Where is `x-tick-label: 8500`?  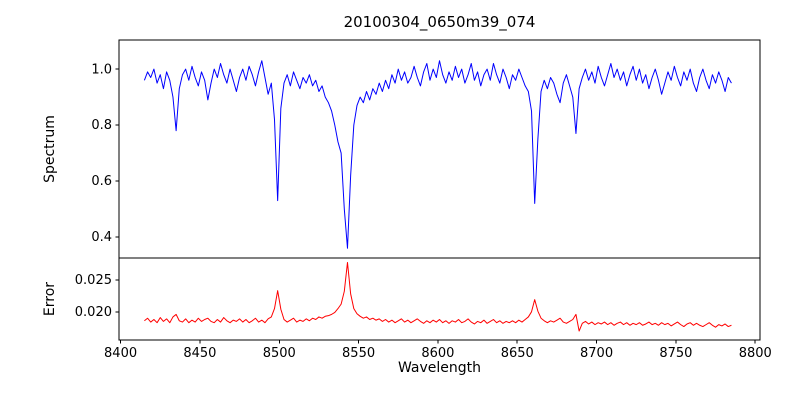 x-tick-label: 8500 is located at coordinates (279, 353).